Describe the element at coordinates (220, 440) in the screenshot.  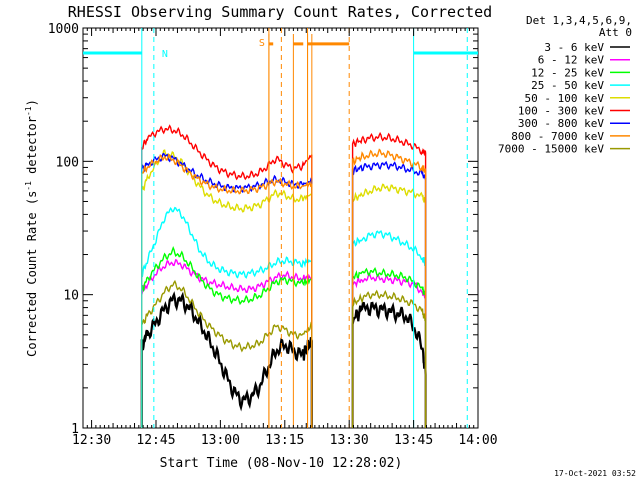
I see `x-tick-label-2: 13:00` at that location.